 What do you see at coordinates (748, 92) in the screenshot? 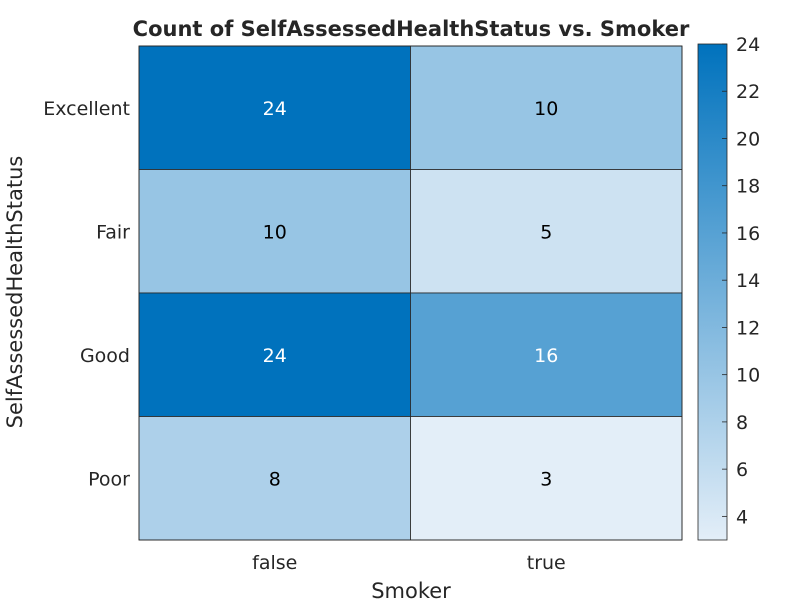
I see `colorbar-tick-label: 22` at bounding box center [748, 92].